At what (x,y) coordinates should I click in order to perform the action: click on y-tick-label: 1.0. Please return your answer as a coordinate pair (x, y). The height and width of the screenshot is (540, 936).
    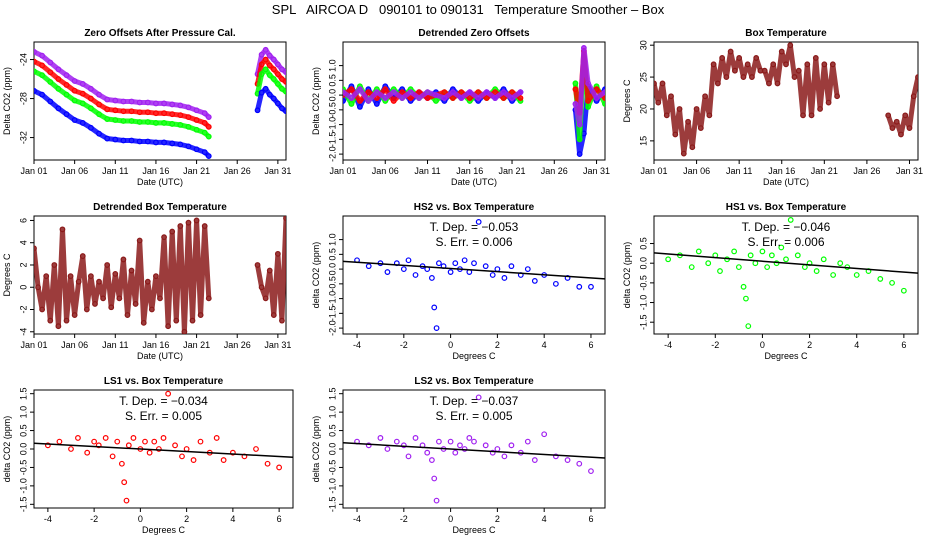
    Looking at the image, I should click on (332, 412).